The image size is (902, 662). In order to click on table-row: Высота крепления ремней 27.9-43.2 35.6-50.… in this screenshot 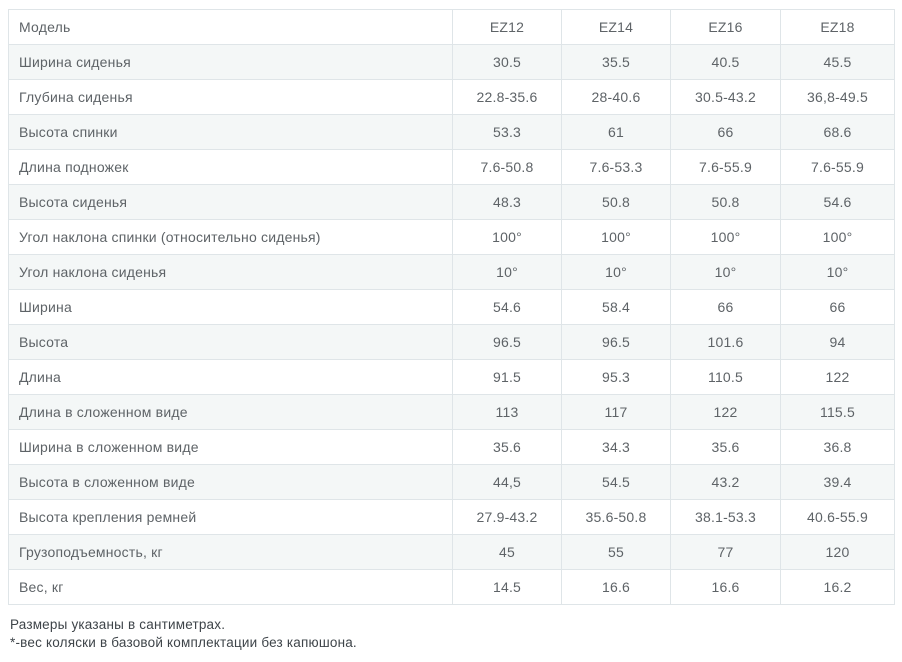, I will do `click(451, 517)`.